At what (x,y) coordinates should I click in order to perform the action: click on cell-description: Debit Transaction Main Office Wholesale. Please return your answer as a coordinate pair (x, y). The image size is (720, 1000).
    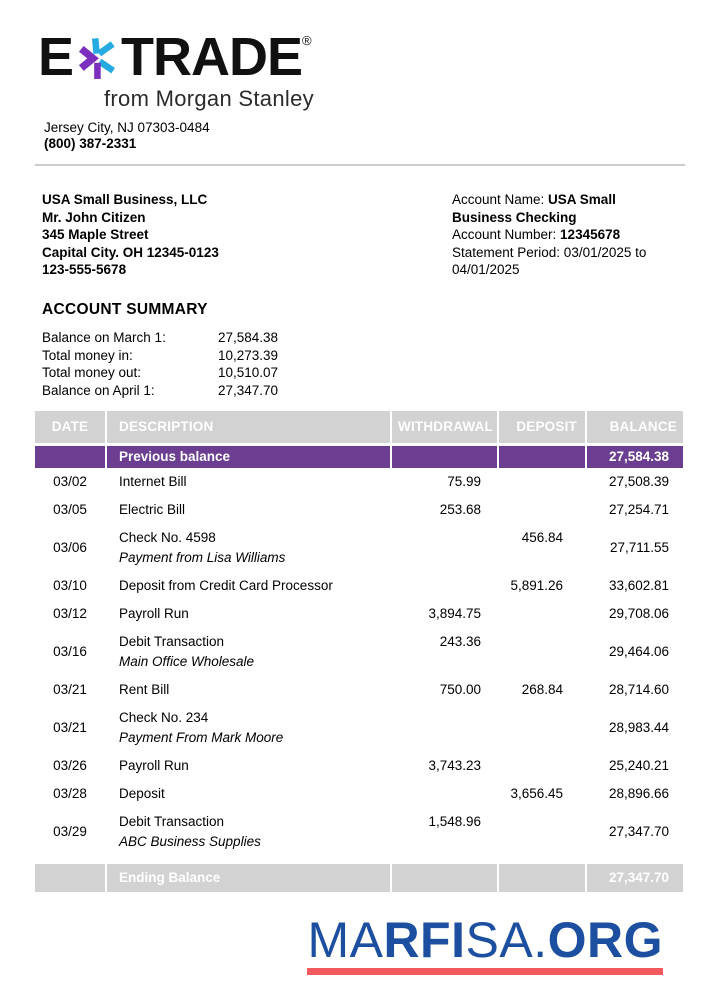
    Looking at the image, I should click on (248, 652).